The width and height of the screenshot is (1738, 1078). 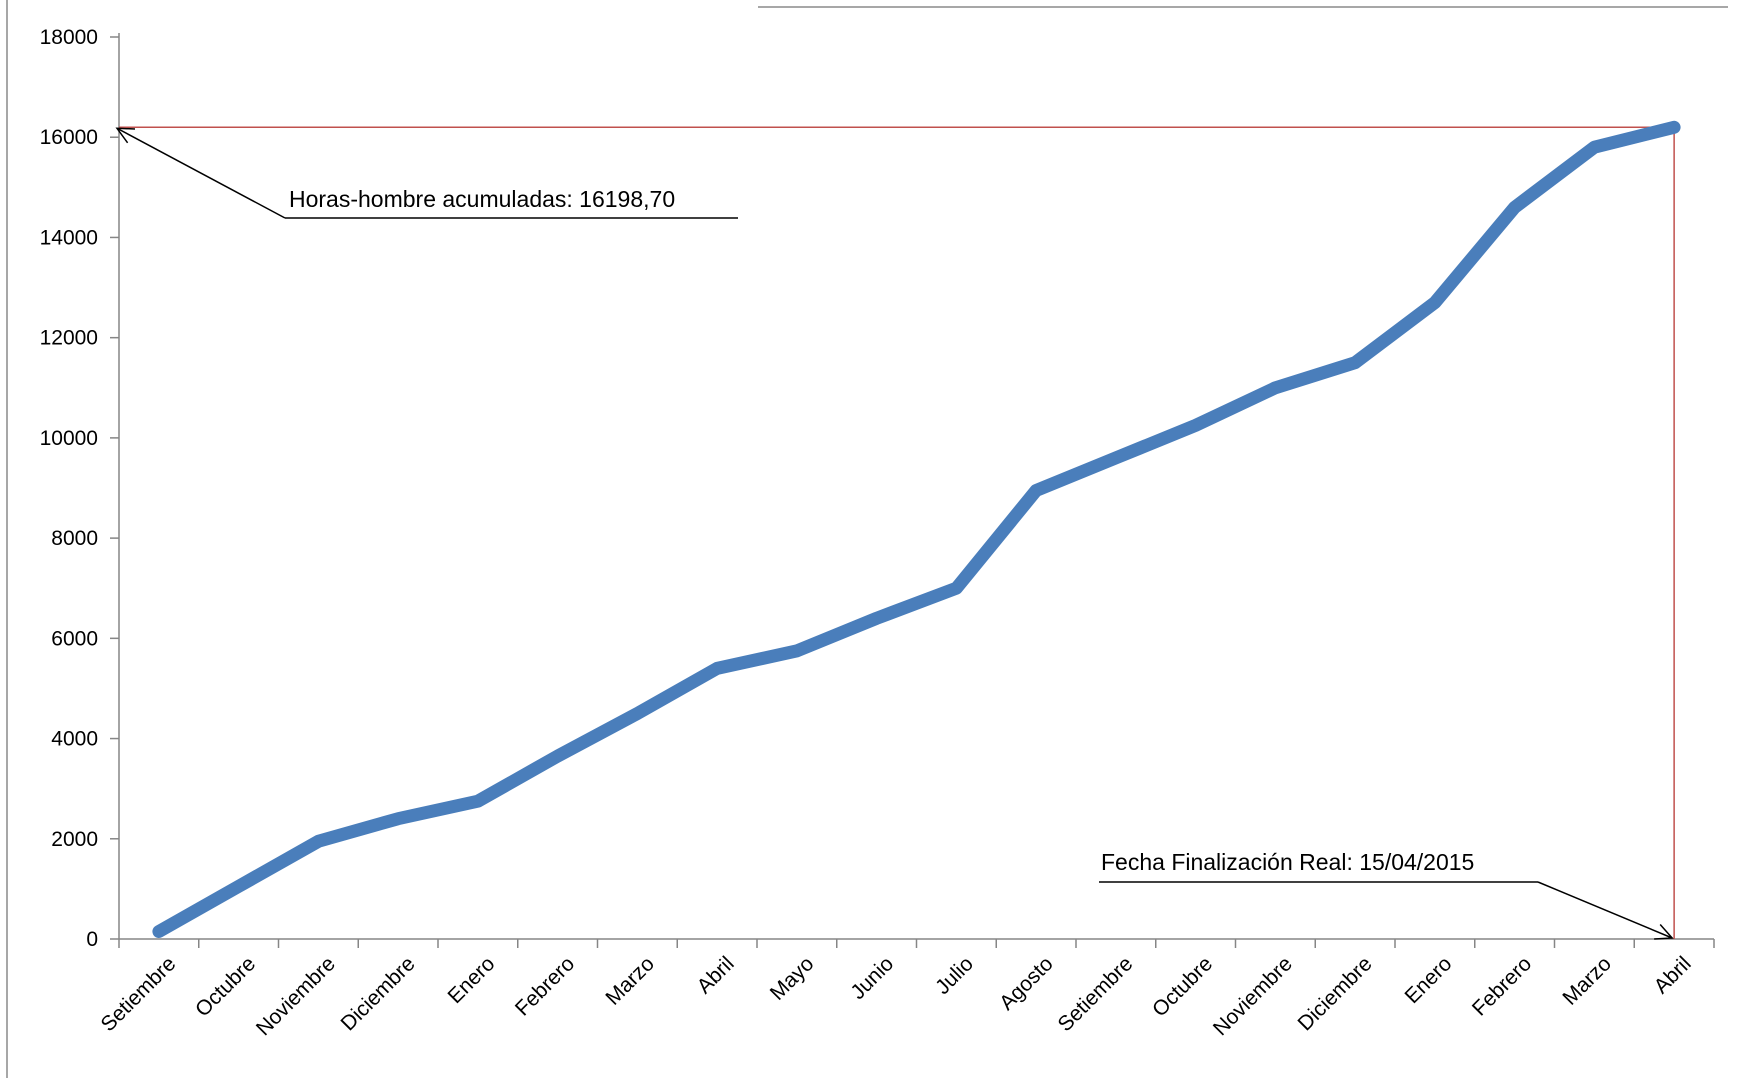 I want to click on x-tick-label: Mayo, so click(x=792, y=978).